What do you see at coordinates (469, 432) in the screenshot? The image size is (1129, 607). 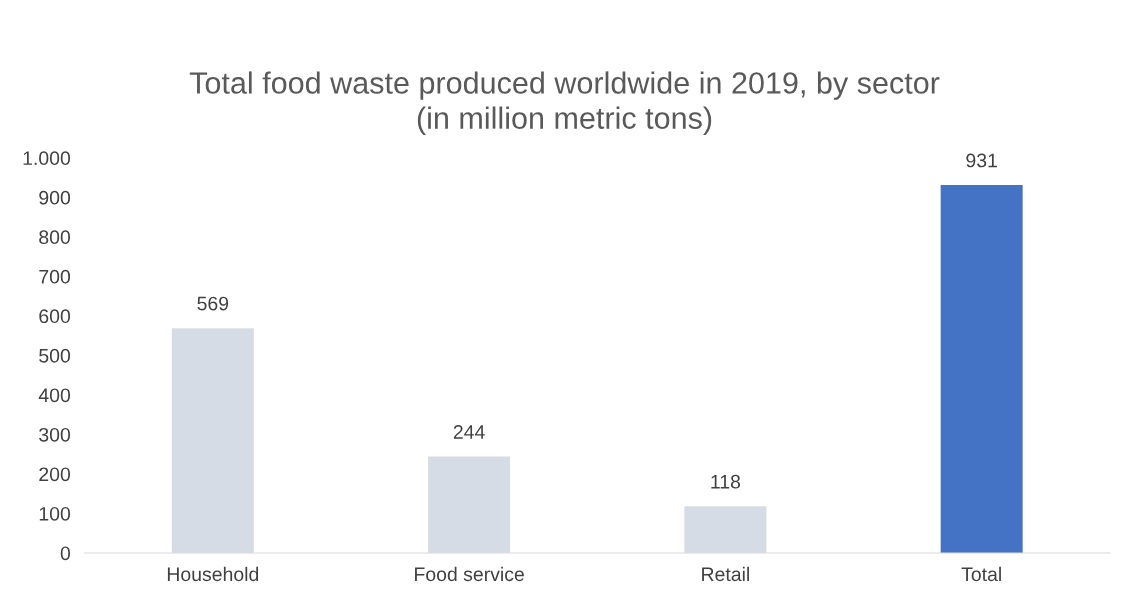 I see `data-label: 244` at bounding box center [469, 432].